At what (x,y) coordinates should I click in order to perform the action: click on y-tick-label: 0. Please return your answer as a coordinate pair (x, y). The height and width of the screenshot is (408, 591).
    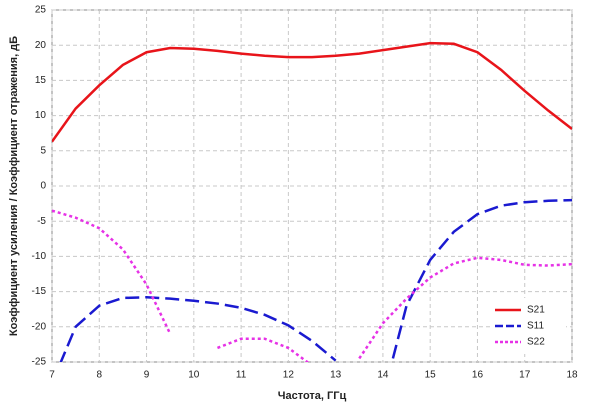
    Looking at the image, I should click on (43, 186).